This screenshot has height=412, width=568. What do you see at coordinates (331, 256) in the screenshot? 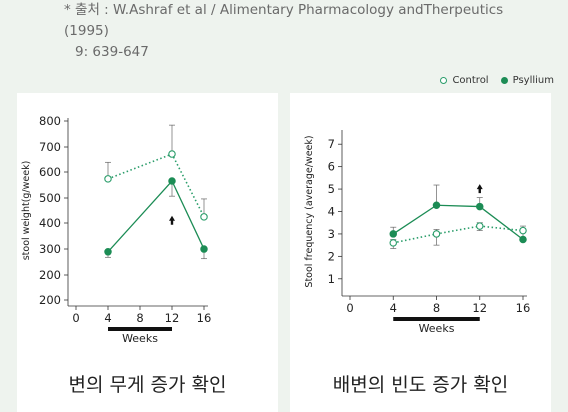
I see `y-tick-label: 2` at bounding box center [331, 256].